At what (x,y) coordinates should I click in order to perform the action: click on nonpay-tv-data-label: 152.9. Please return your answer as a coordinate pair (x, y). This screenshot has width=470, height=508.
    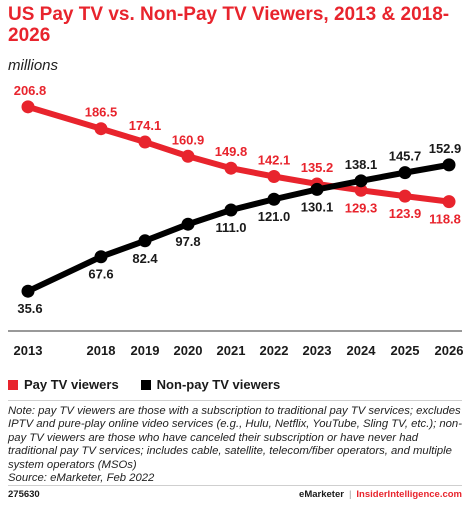
    Looking at the image, I should click on (445, 148).